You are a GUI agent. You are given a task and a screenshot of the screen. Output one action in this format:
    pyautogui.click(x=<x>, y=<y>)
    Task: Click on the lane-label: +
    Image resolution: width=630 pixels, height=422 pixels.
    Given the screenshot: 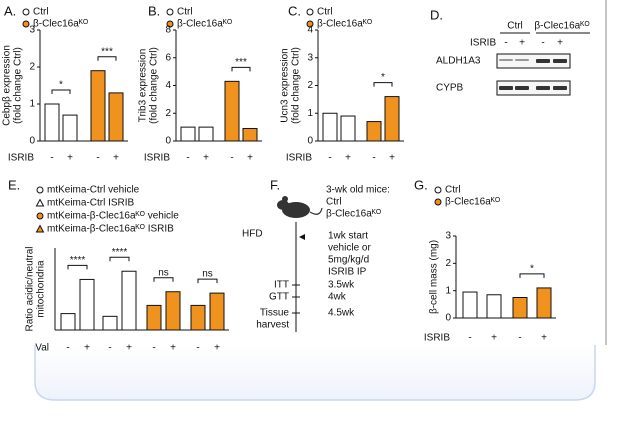 What is the action you would take?
    pyautogui.click(x=560, y=43)
    